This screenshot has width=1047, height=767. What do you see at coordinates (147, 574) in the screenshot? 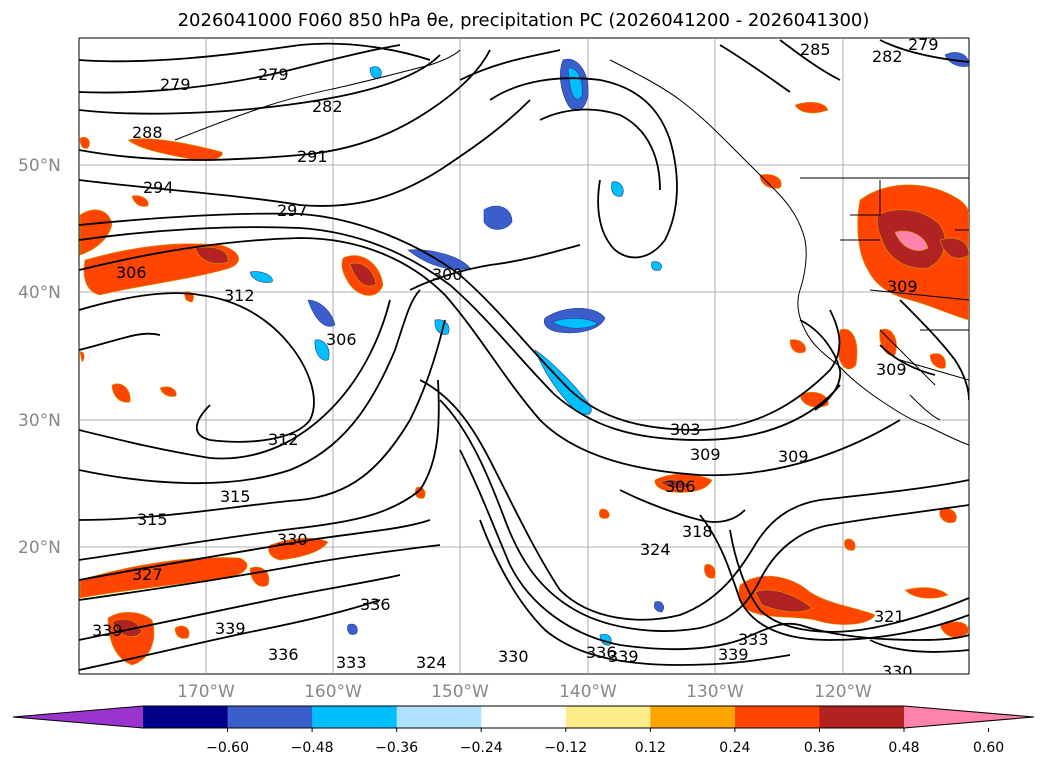
I see `contour-label: 327` at bounding box center [147, 574].